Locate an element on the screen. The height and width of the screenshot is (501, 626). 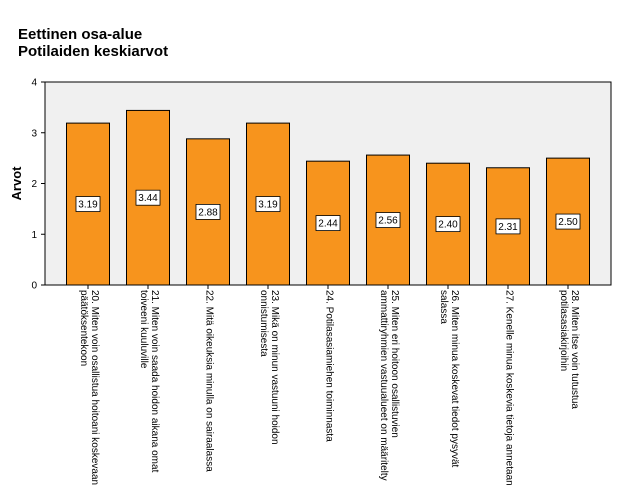
bar is located at coordinates (328, 223).